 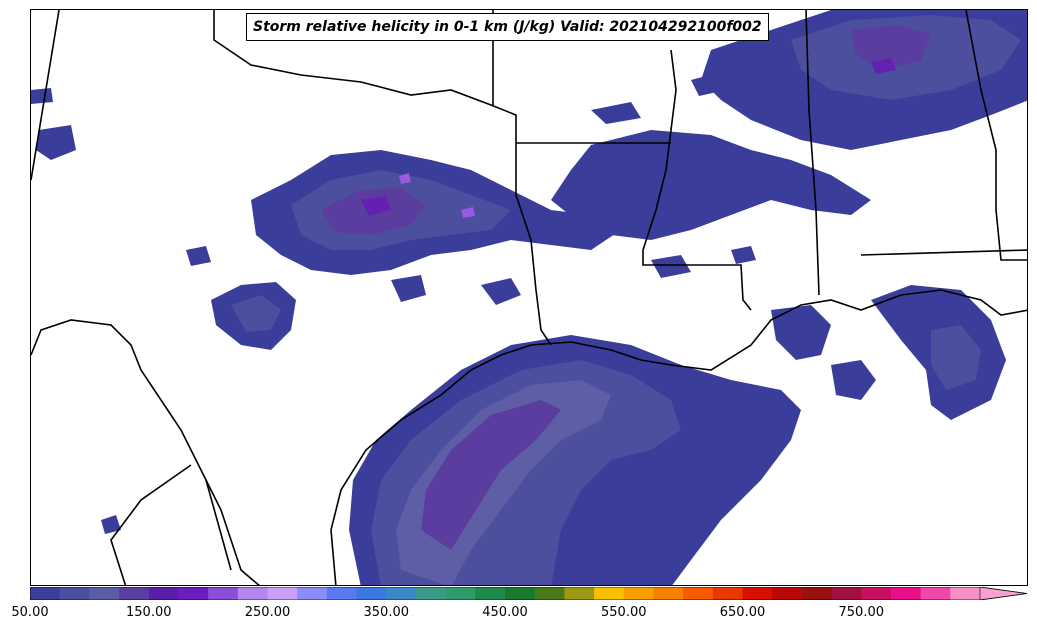 I want to click on gulf-helicity-high, so click(x=491, y=475).